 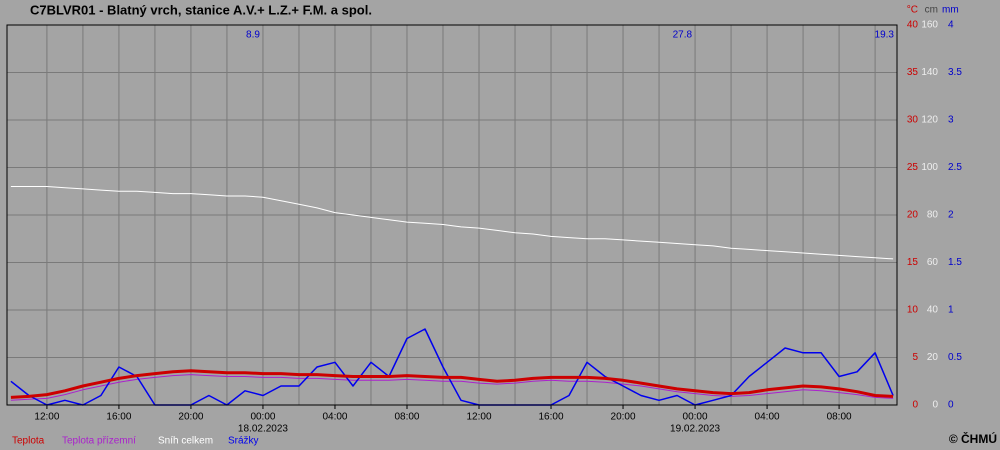 I want to click on y-tick-label: 3, so click(x=951, y=120).